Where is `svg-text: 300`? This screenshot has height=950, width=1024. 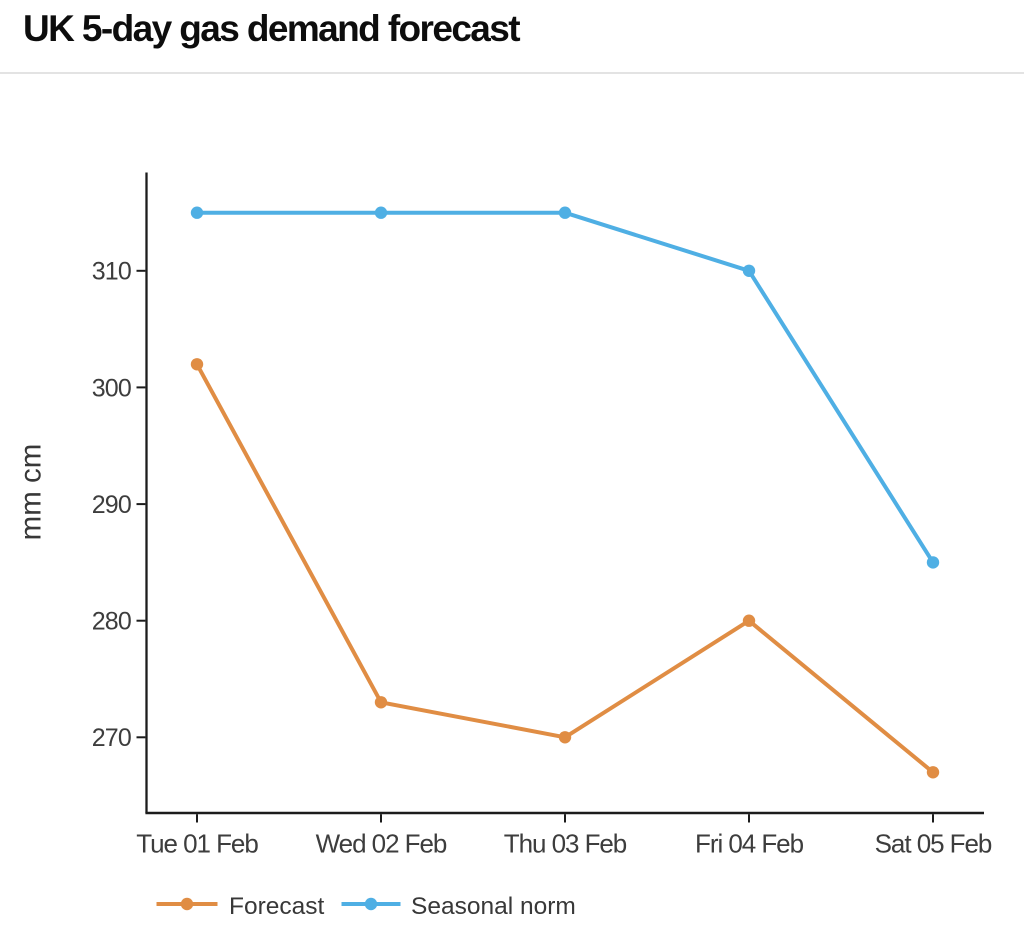 svg-text: 300 is located at coordinates (111, 388).